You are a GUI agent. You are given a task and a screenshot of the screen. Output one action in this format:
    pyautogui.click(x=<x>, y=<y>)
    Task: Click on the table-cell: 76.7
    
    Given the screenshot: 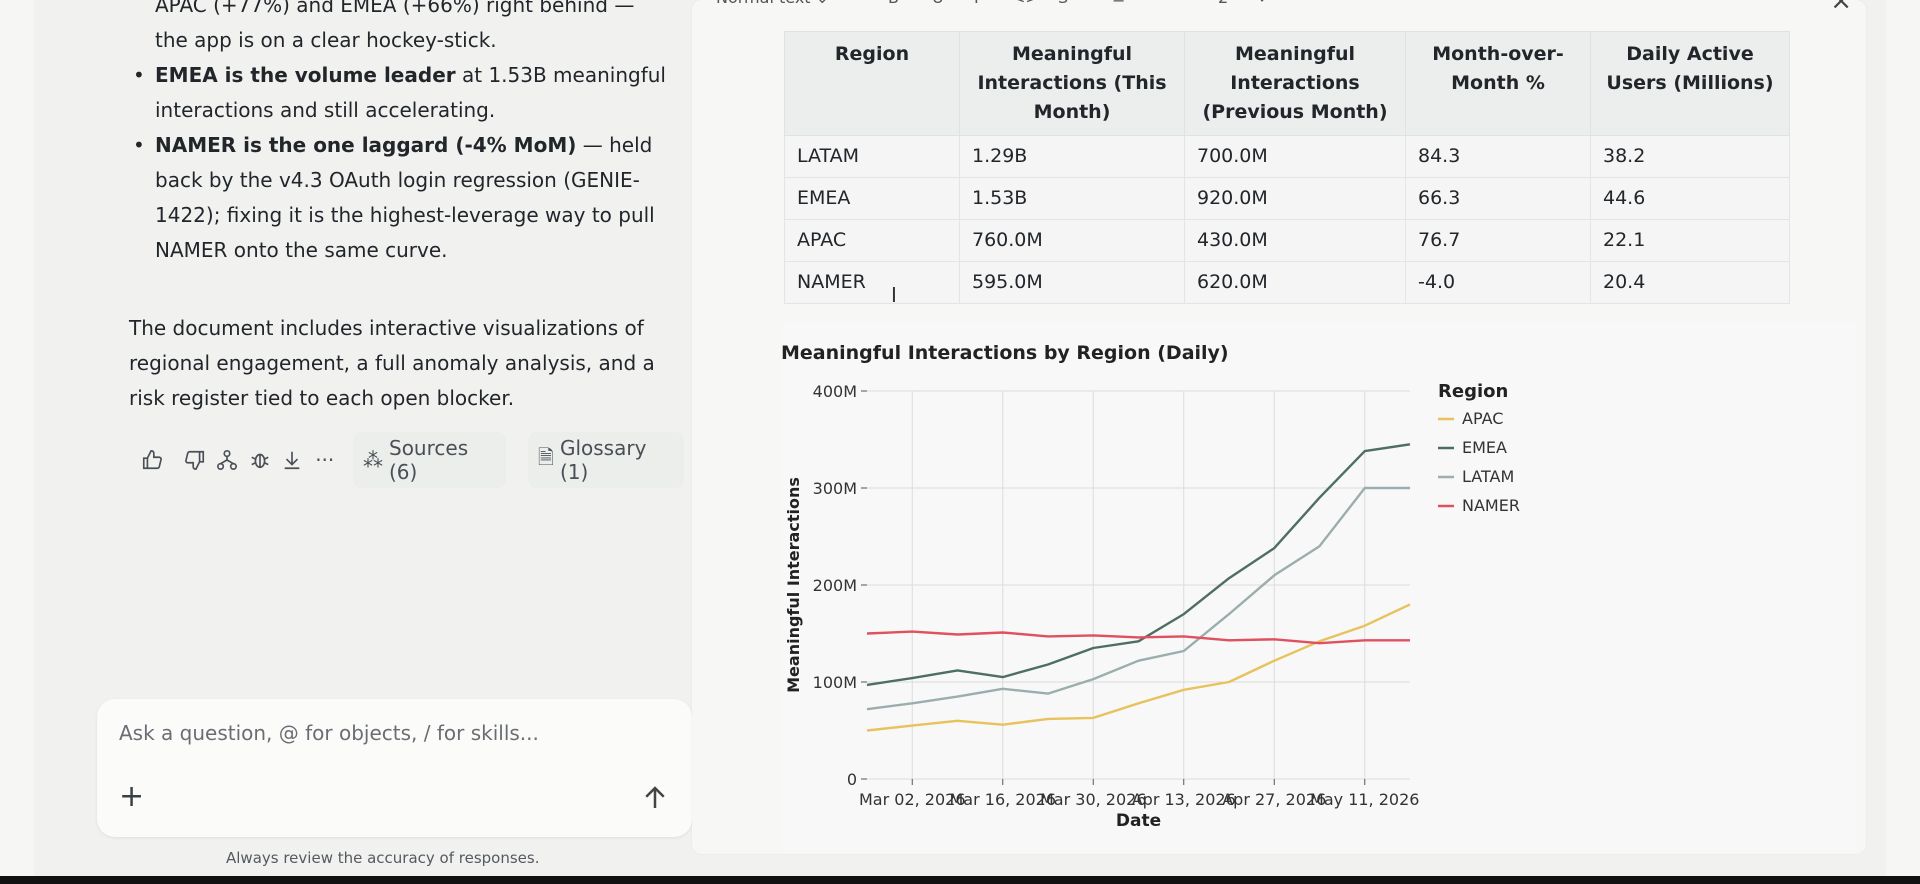 What is the action you would take?
    pyautogui.click(x=1498, y=240)
    